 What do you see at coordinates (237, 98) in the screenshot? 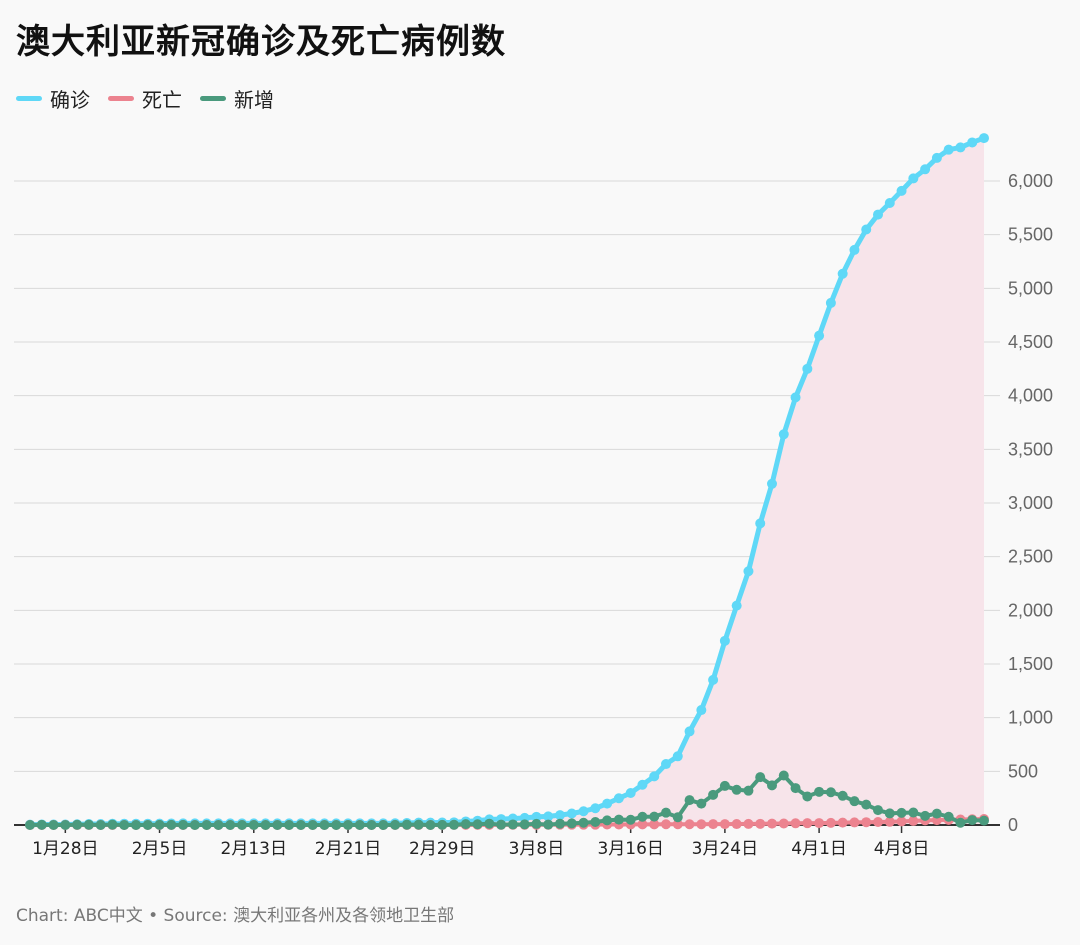
I see `legend-item-new: 新增` at bounding box center [237, 98].